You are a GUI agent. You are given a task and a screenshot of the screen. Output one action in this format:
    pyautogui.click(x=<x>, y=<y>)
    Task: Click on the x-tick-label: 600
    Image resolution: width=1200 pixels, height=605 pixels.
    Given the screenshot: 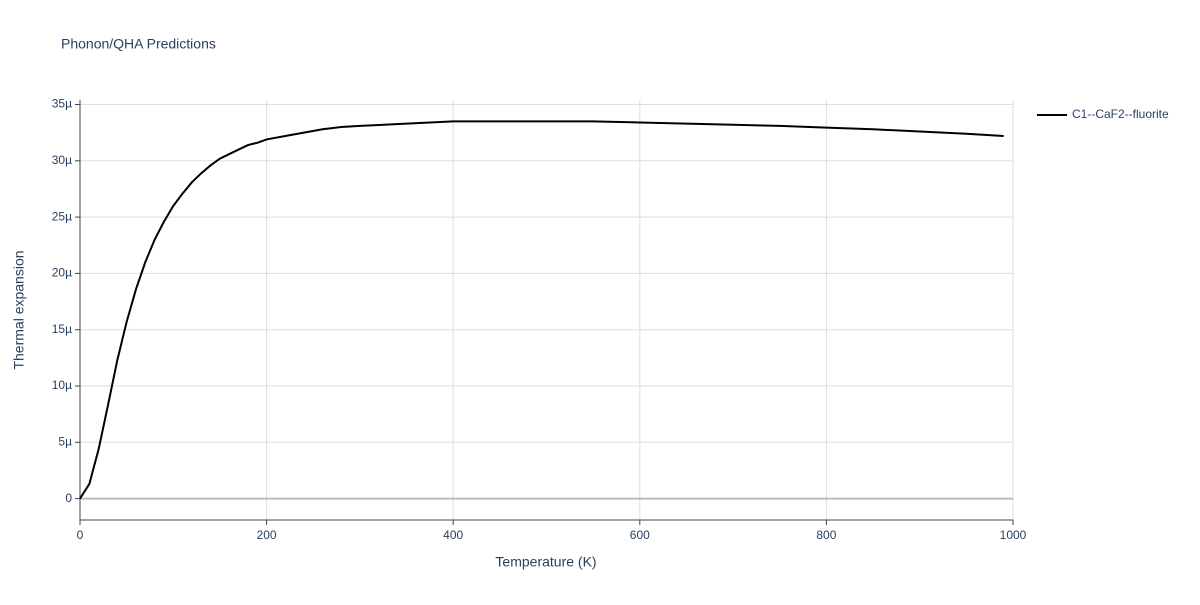 What is the action you would take?
    pyautogui.click(x=640, y=535)
    